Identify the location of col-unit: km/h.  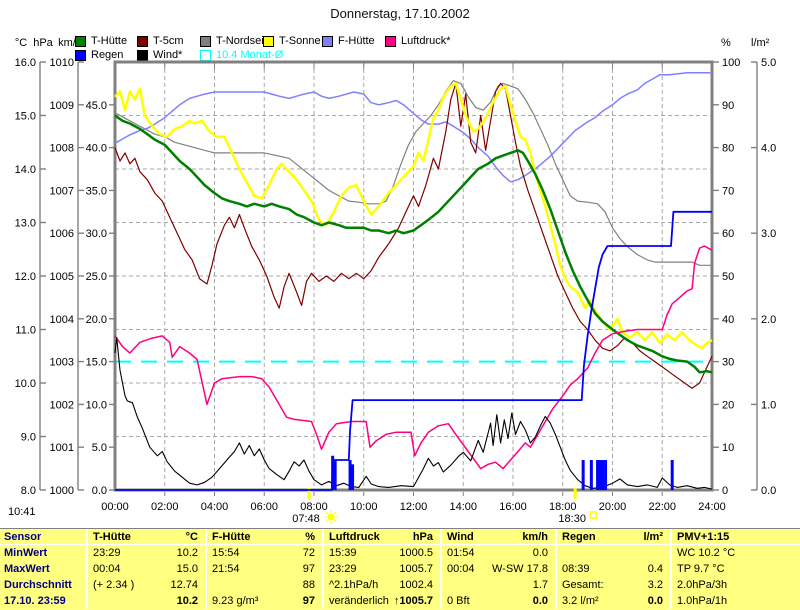
(535, 536).